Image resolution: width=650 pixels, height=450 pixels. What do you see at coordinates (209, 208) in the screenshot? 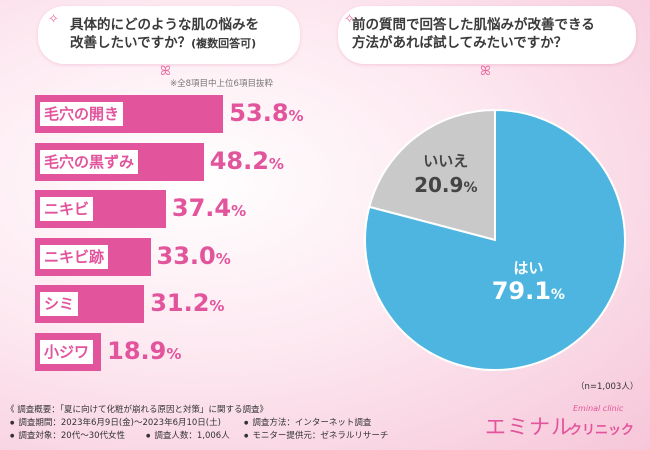
I see `bar-value-label: 37.4%` at bounding box center [209, 208].